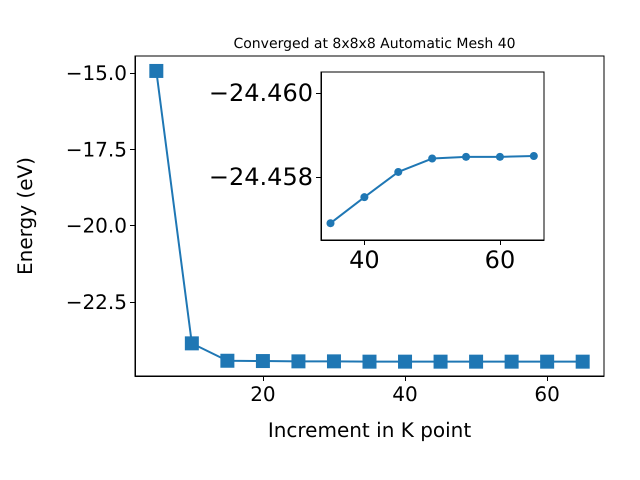 The width and height of the screenshot is (640, 480). I want to click on y-tick-label: −20.0, so click(96, 226).